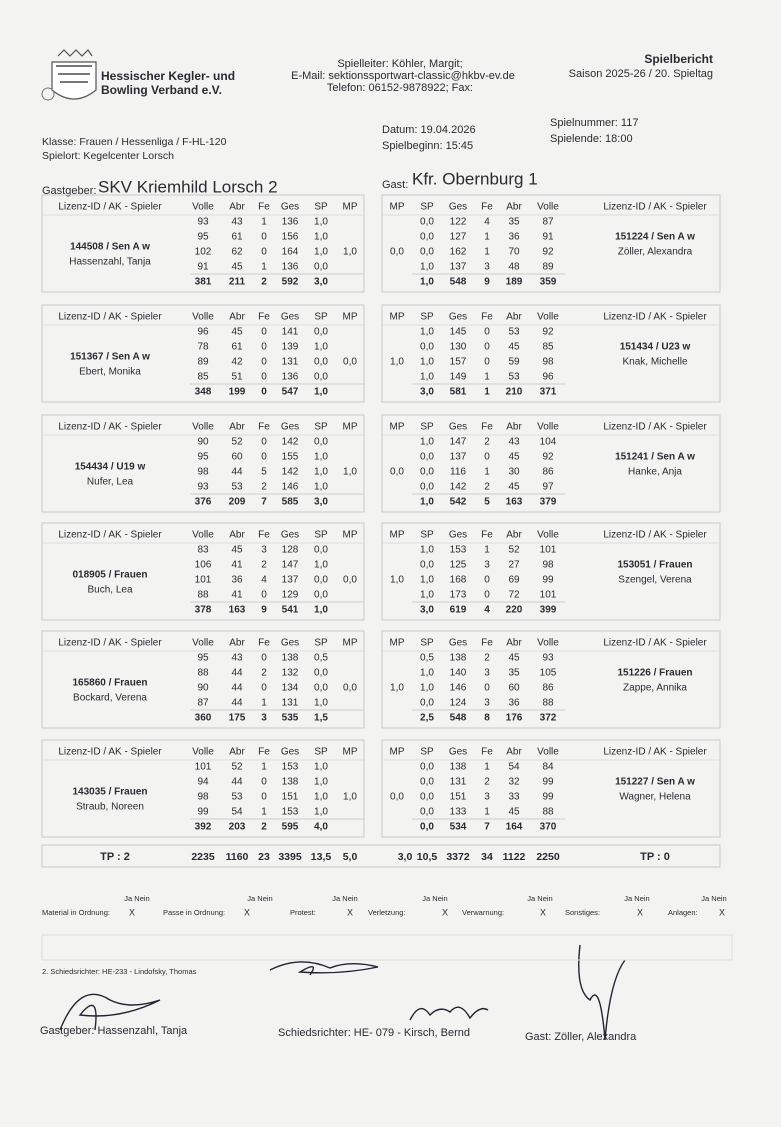 Image resolution: width=781 pixels, height=1127 pixels. I want to click on guest-cell: 70, so click(514, 252).